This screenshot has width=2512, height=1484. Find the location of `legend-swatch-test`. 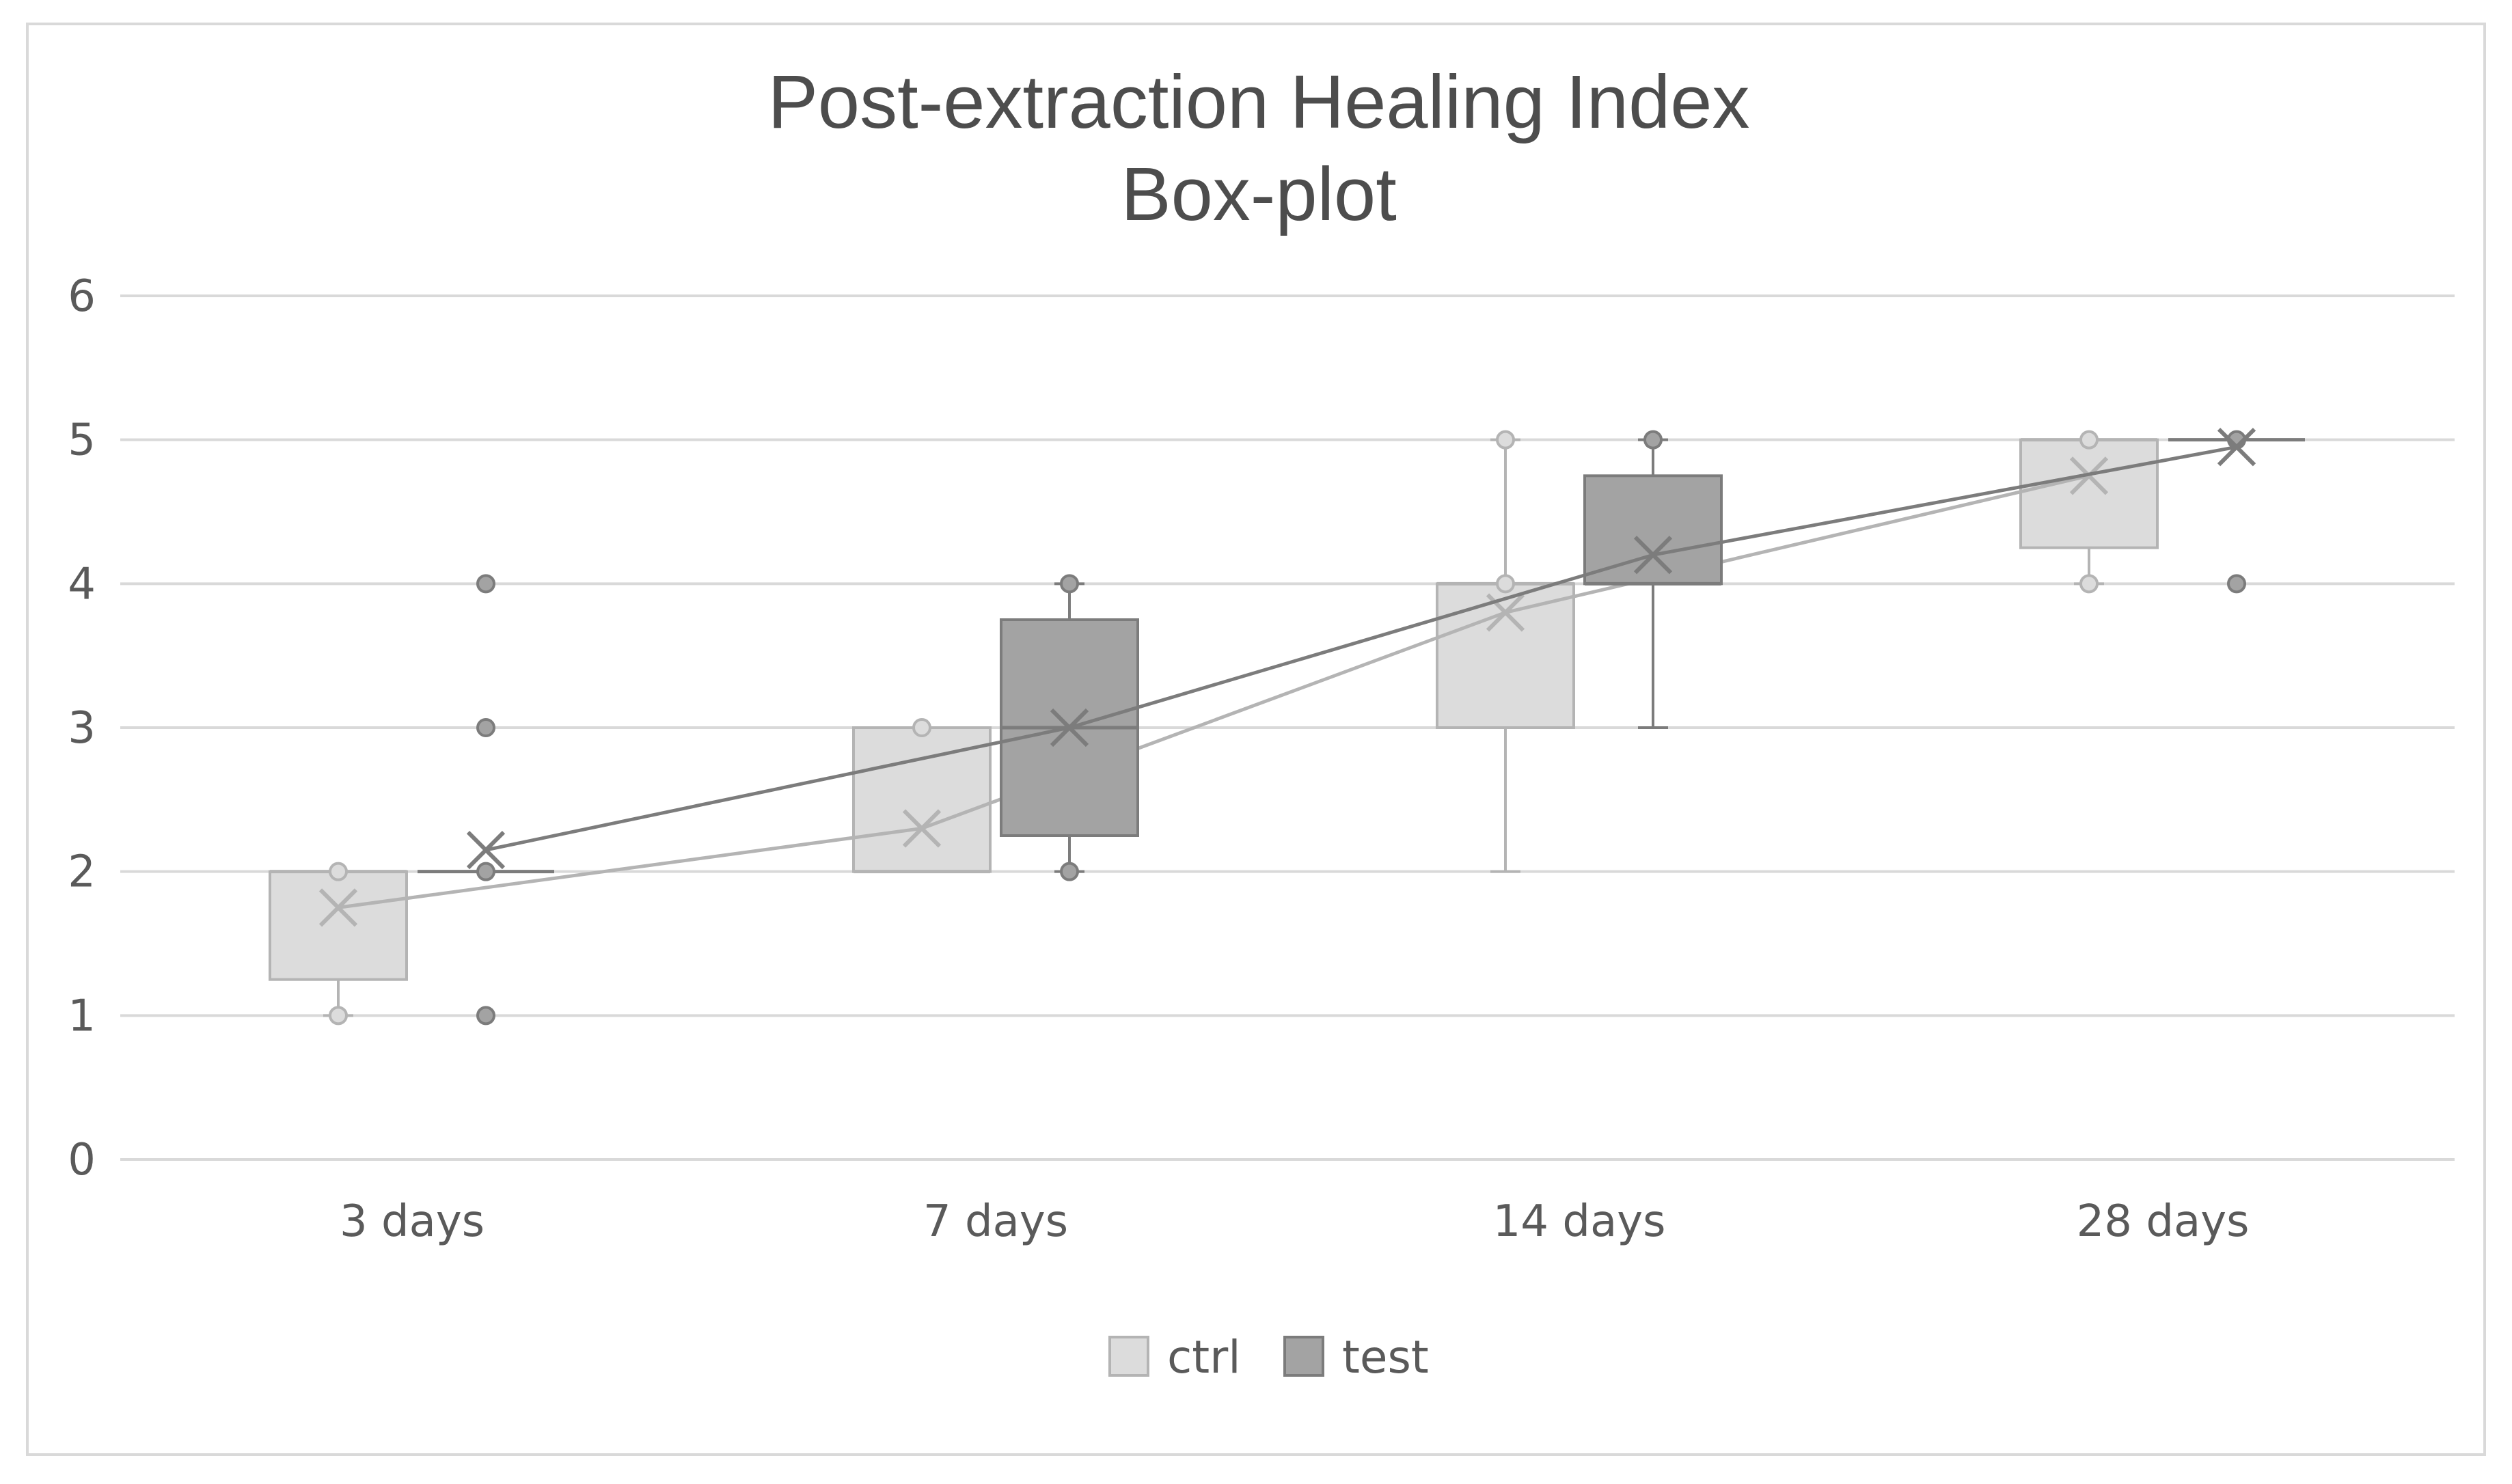

legend-swatch-test is located at coordinates (1303, 1357).